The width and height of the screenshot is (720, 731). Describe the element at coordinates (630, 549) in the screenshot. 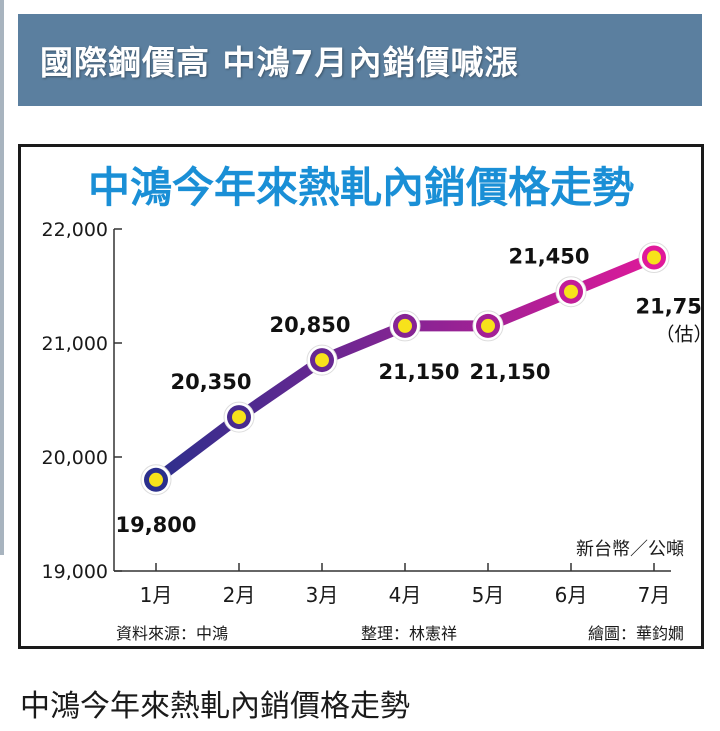

I see `unit-label: 新台幣／公噸` at that location.